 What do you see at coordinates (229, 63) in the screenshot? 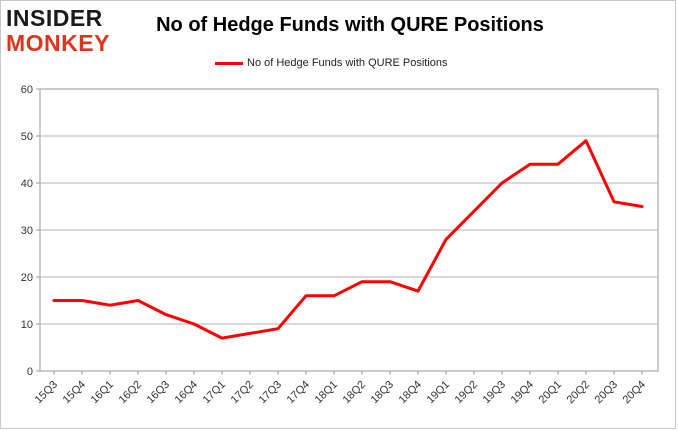
I see `legend-swatch` at bounding box center [229, 63].